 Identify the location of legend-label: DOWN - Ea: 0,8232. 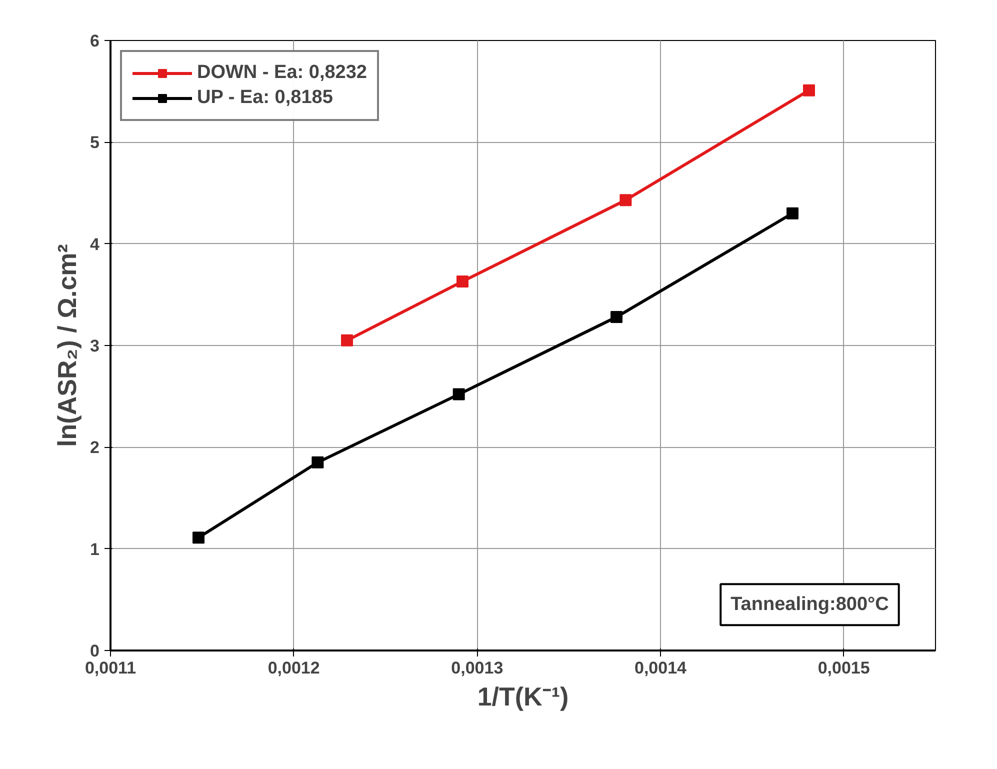
(282, 73).